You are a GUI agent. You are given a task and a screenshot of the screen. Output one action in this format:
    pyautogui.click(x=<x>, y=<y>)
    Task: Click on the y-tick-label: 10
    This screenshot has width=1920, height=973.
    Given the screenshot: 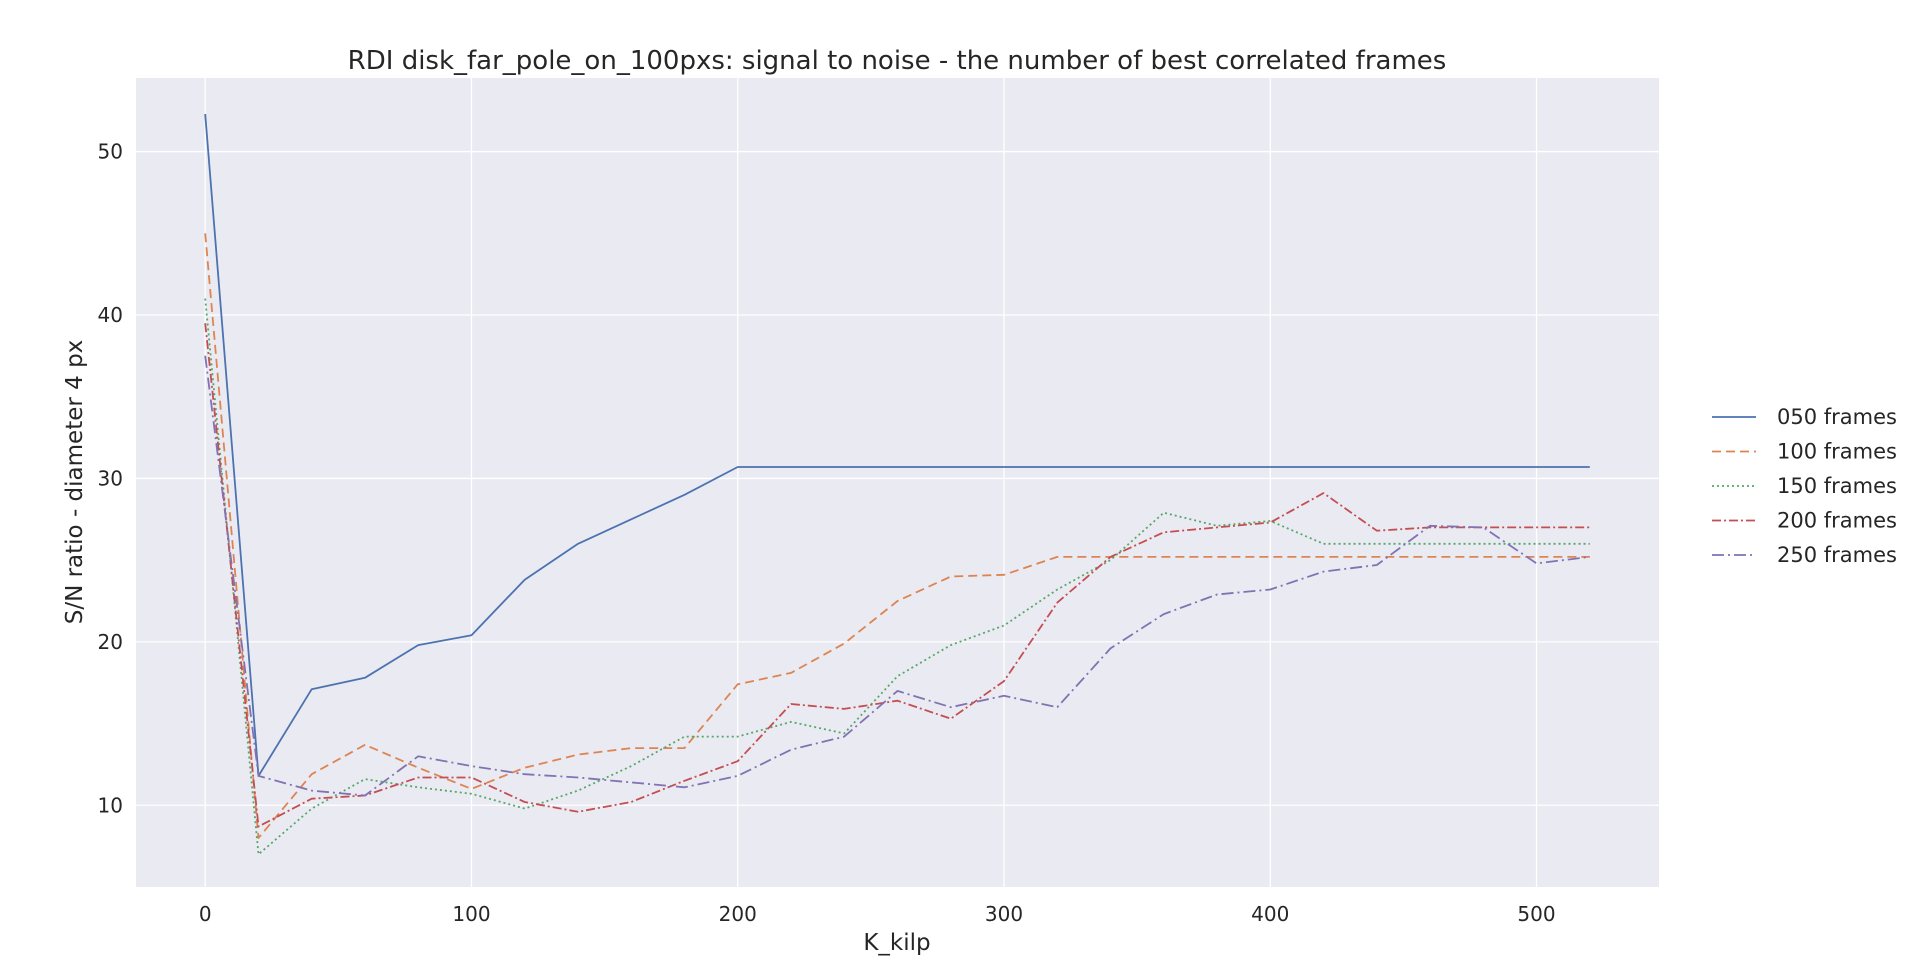 What is the action you would take?
    pyautogui.click(x=110, y=805)
    